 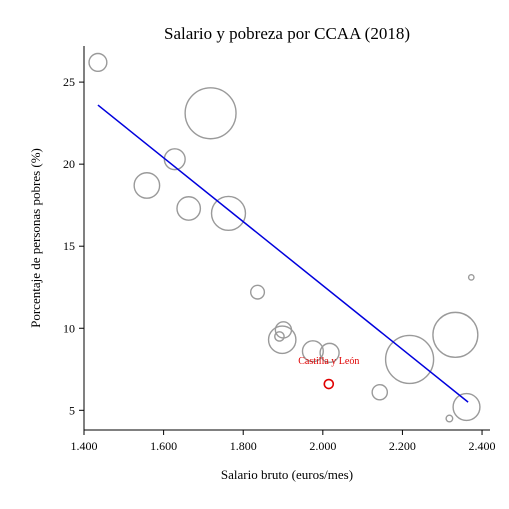 What do you see at coordinates (322, 446) in the screenshot?
I see `x-tick-label: 2.000` at bounding box center [322, 446].